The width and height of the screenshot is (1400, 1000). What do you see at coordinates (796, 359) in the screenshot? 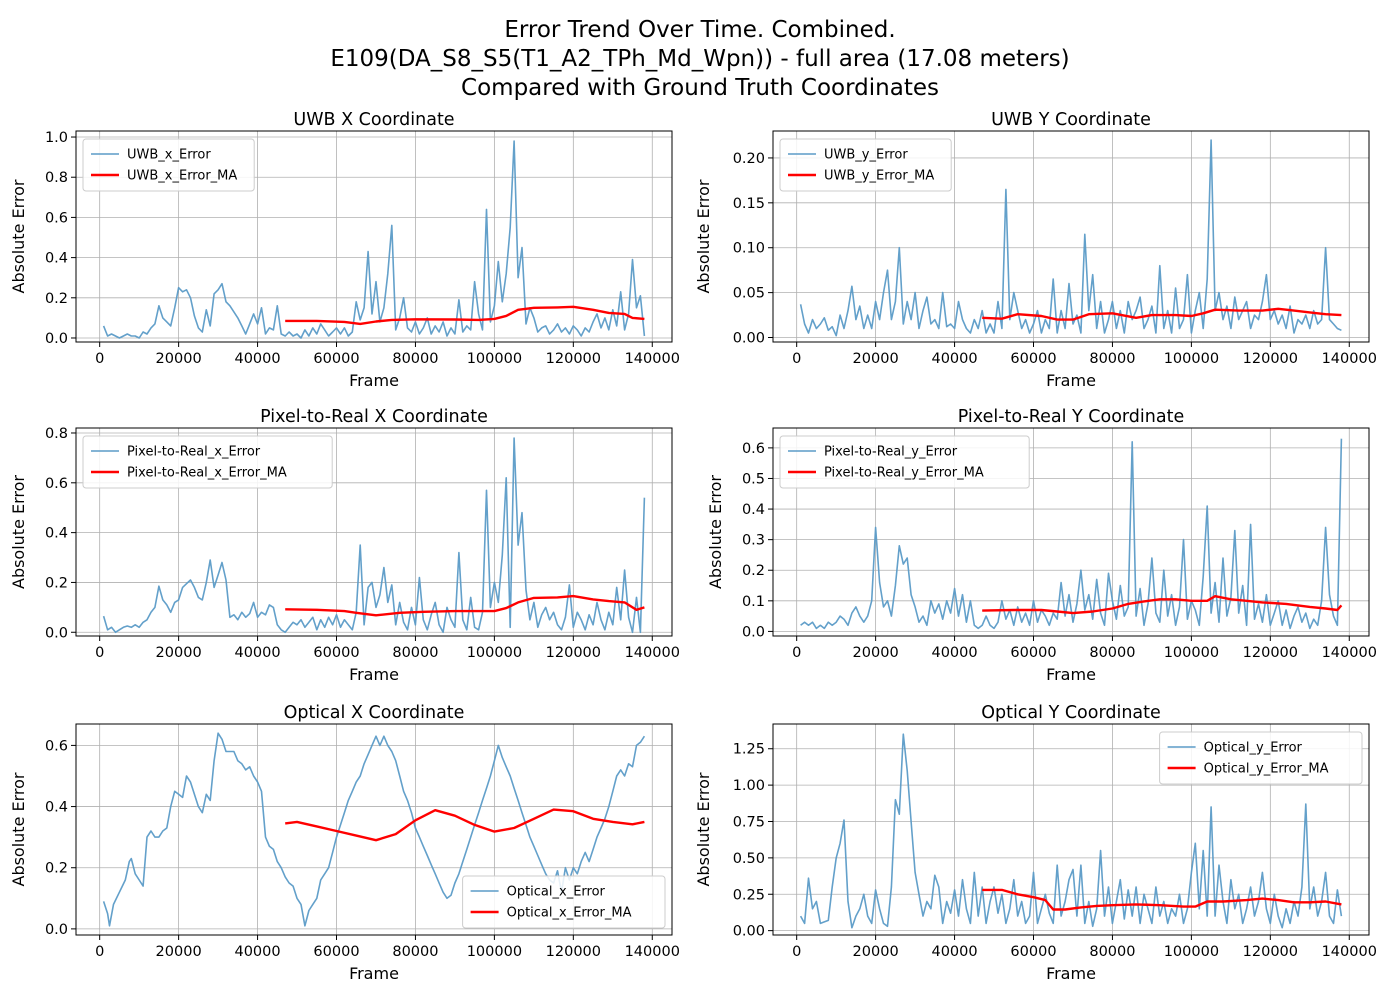
I see `chart-2-xtick-label-0: 0` at bounding box center [796, 359].